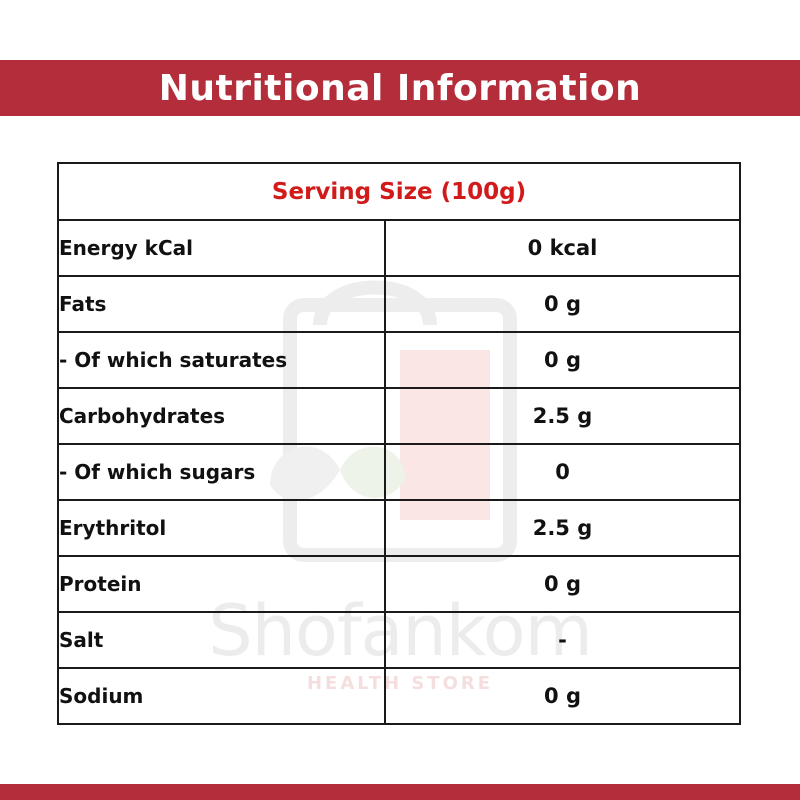 The height and width of the screenshot is (800, 800). I want to click on table-row: Protein 0 g, so click(399, 584).